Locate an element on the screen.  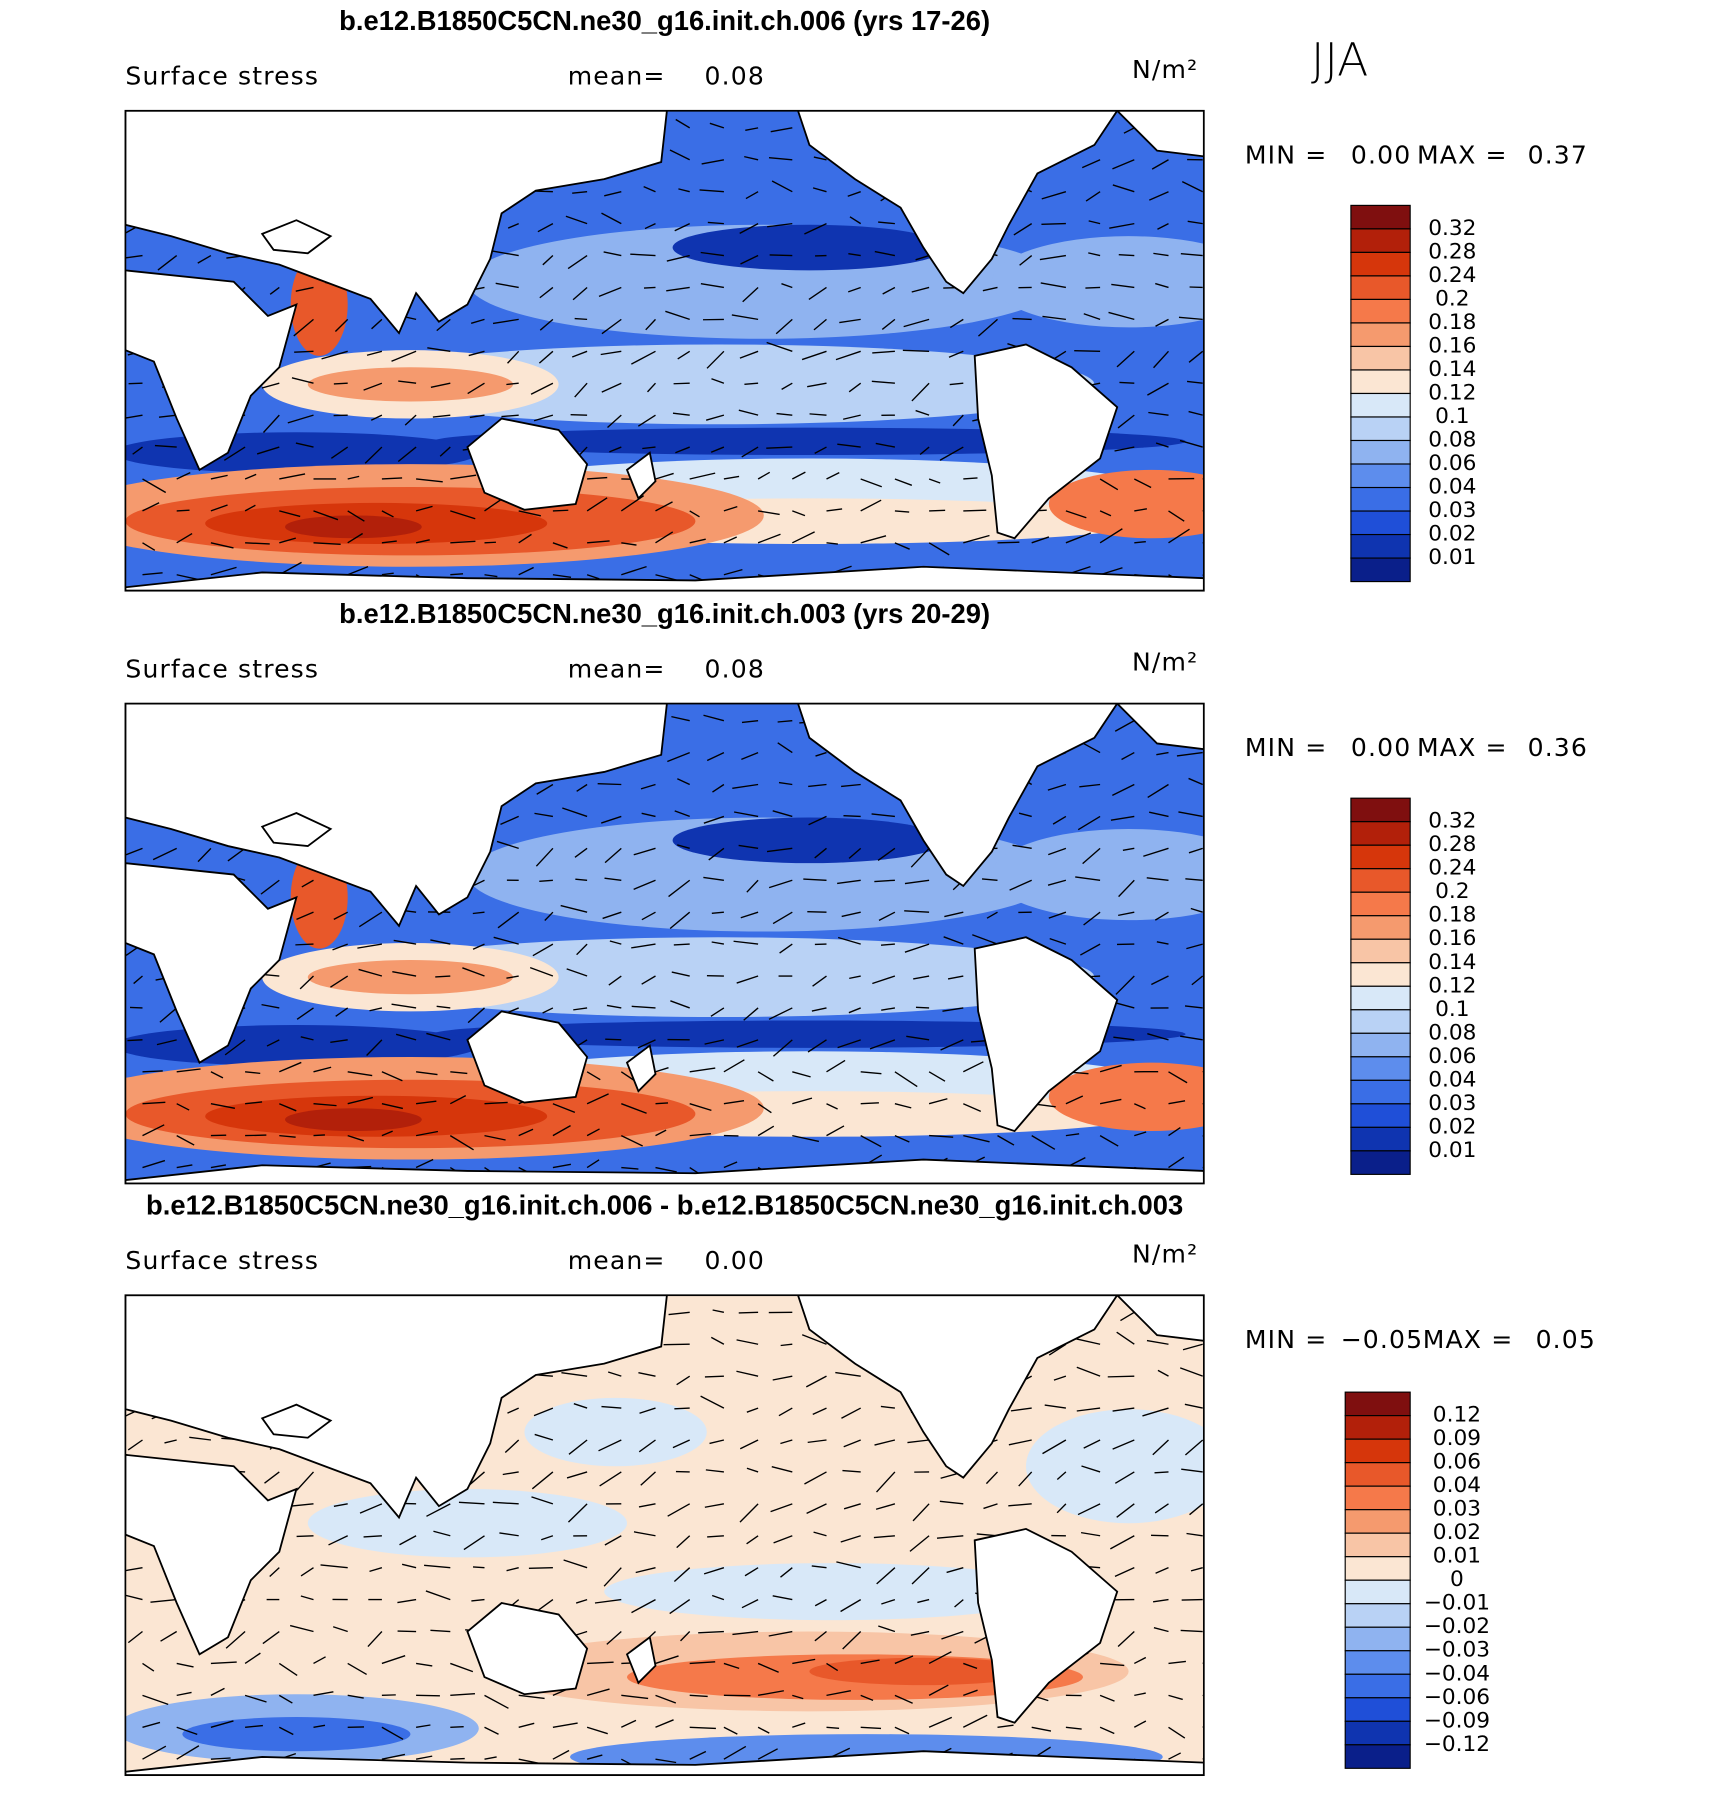
colorbar-label: 0.24 is located at coordinates (1452, 275).